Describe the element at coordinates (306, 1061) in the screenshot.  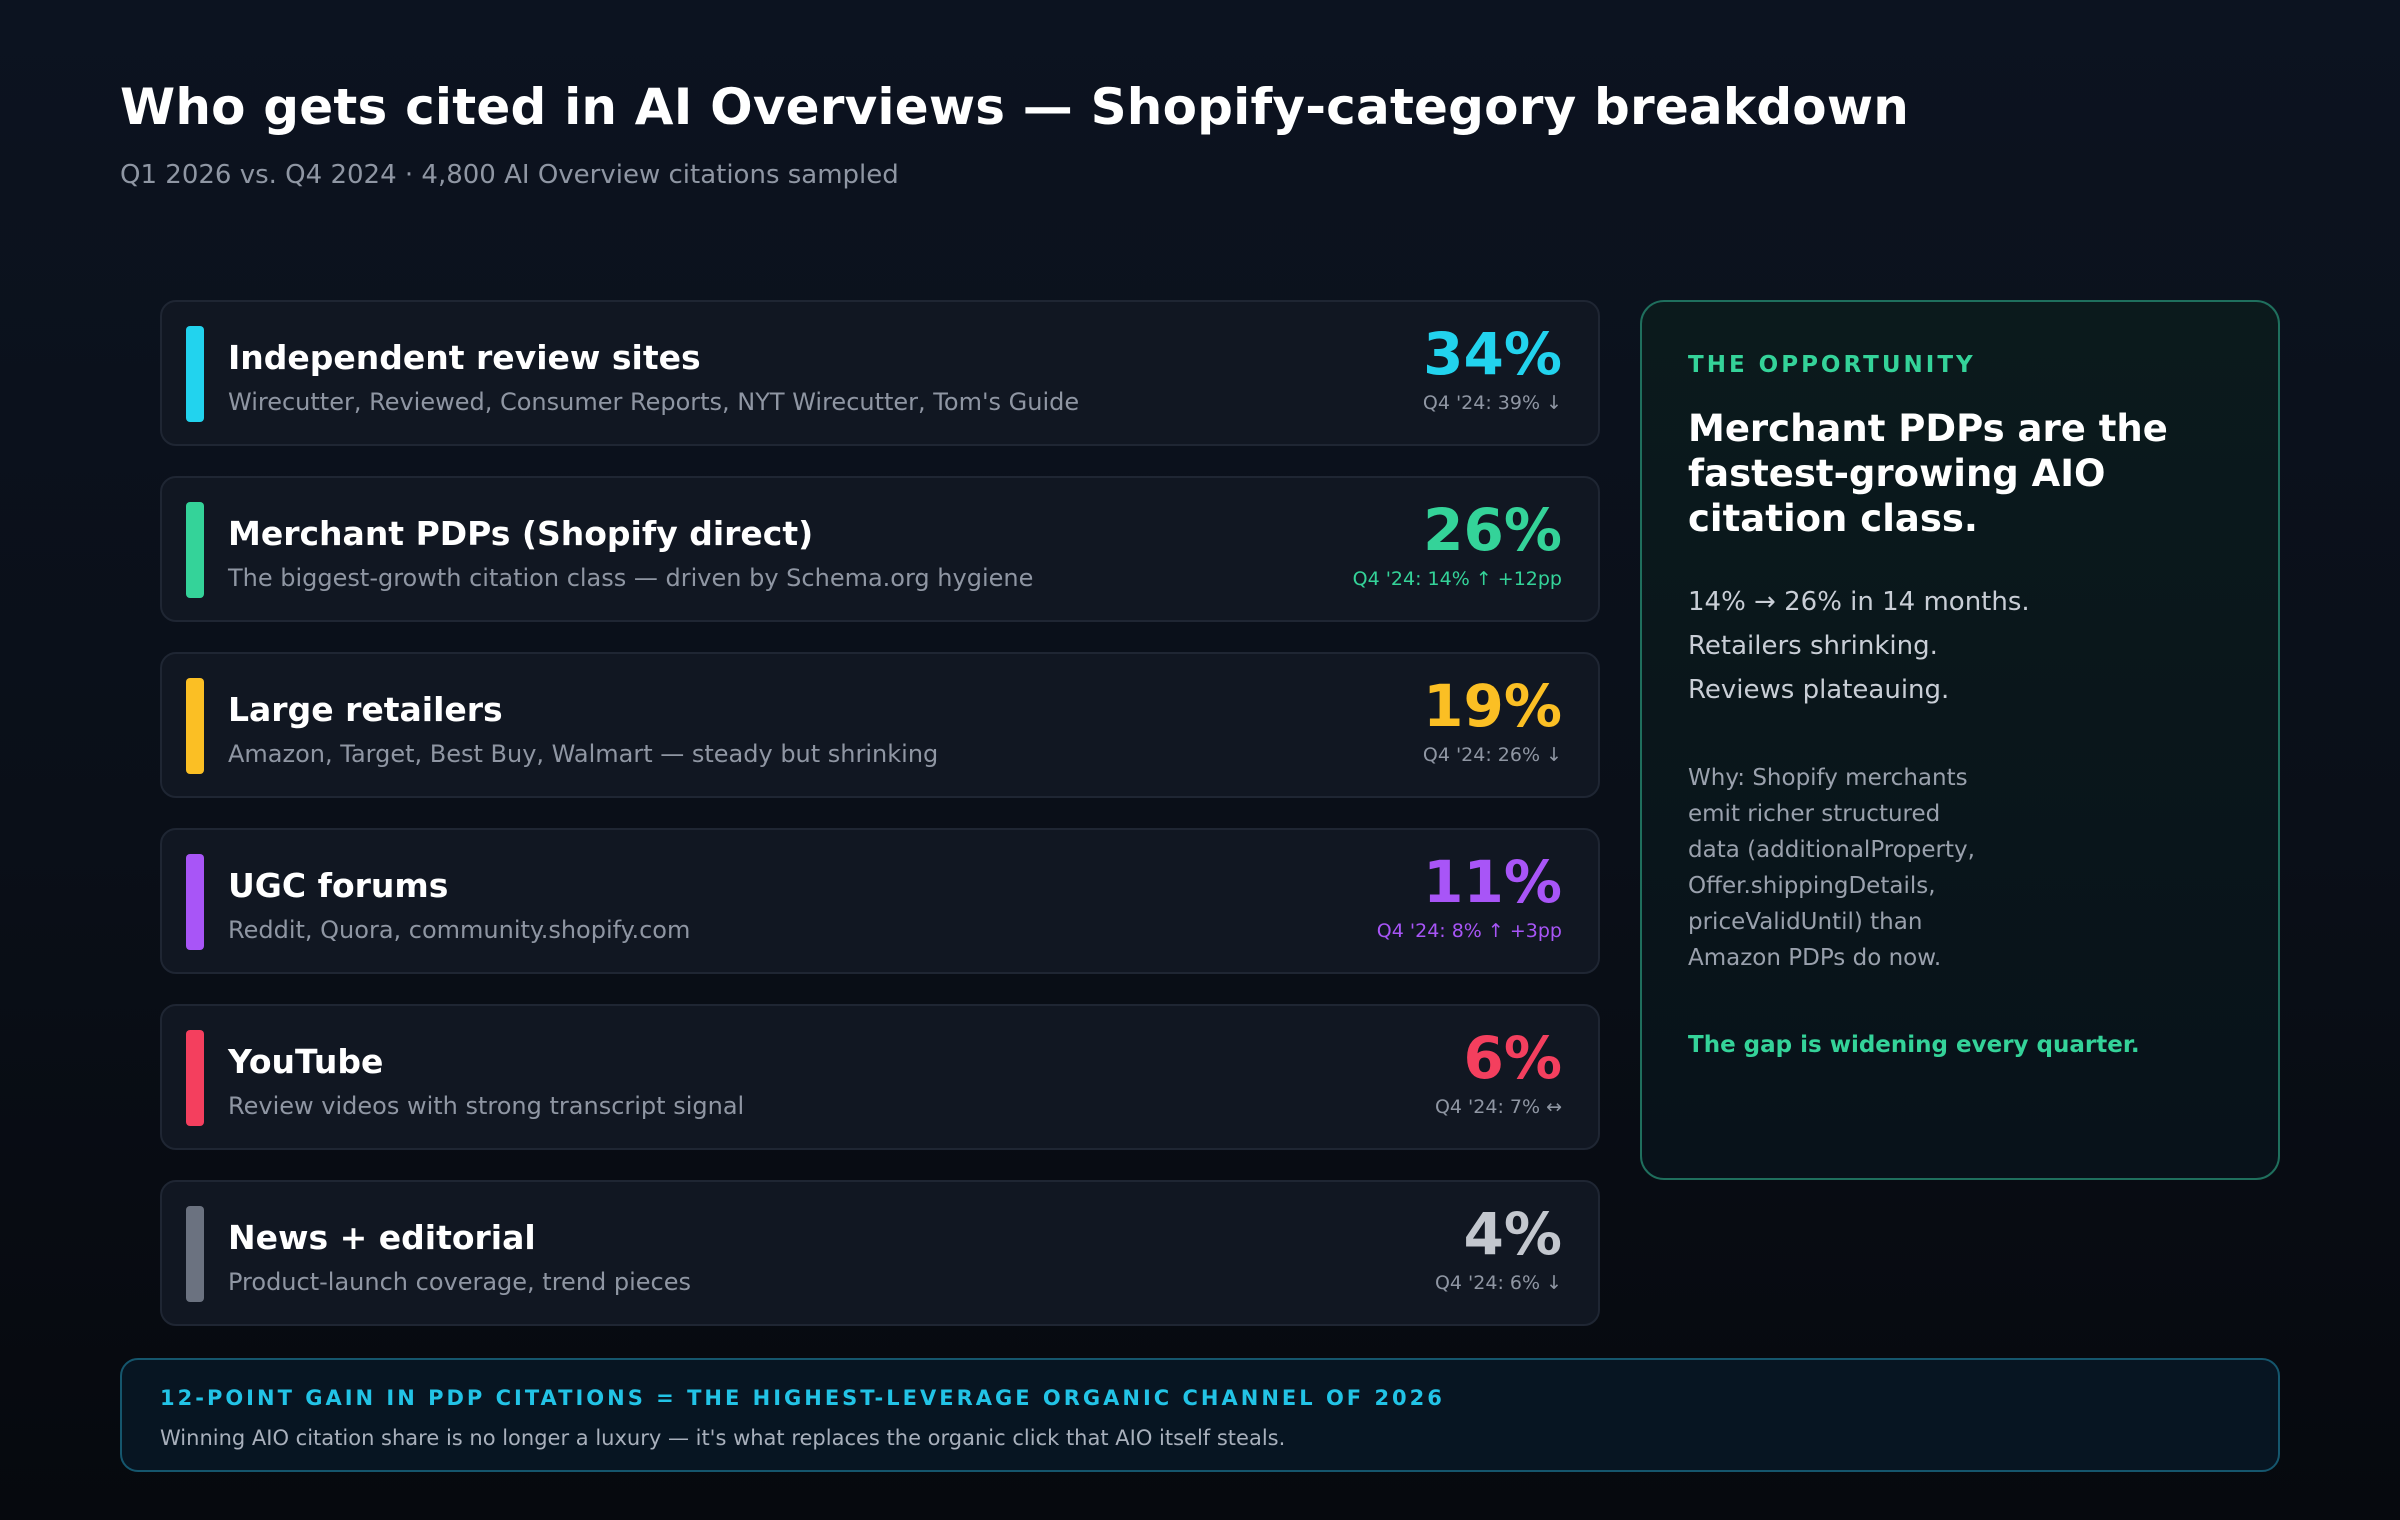
I see `category-name: YouTube` at that location.